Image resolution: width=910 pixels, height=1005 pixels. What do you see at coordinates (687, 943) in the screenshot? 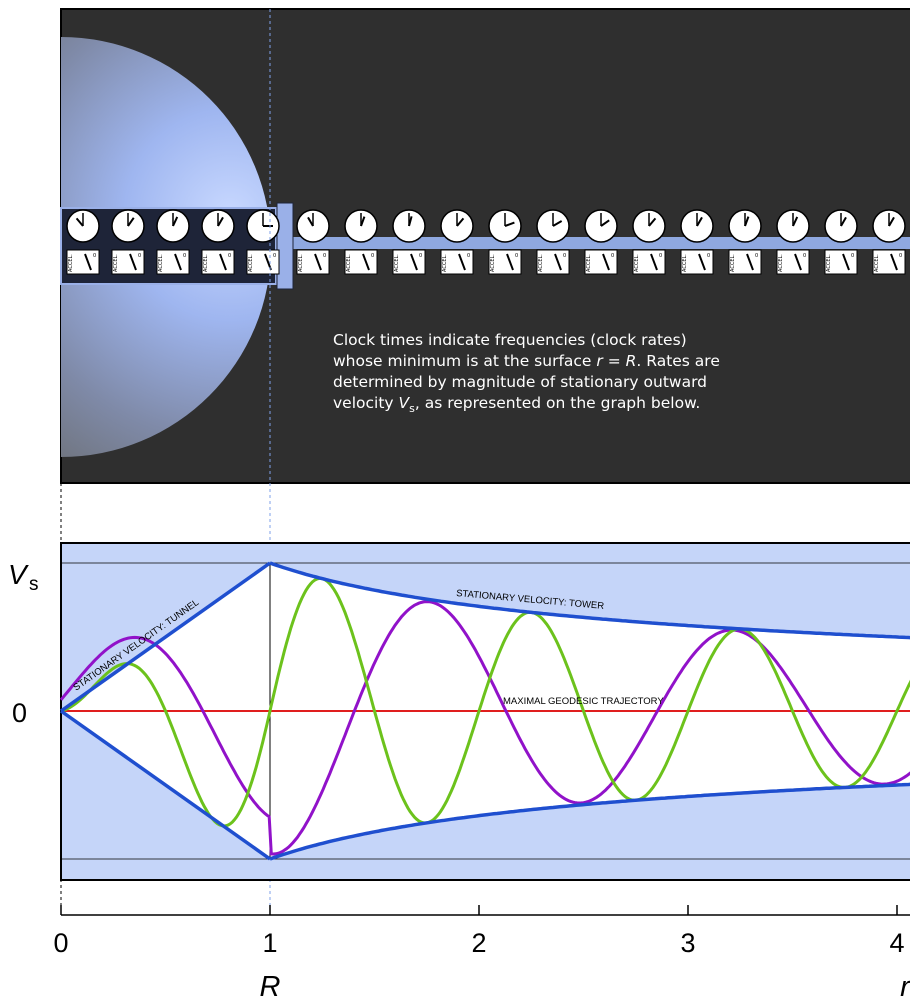
I see `x-tick-label: 3` at bounding box center [687, 943].